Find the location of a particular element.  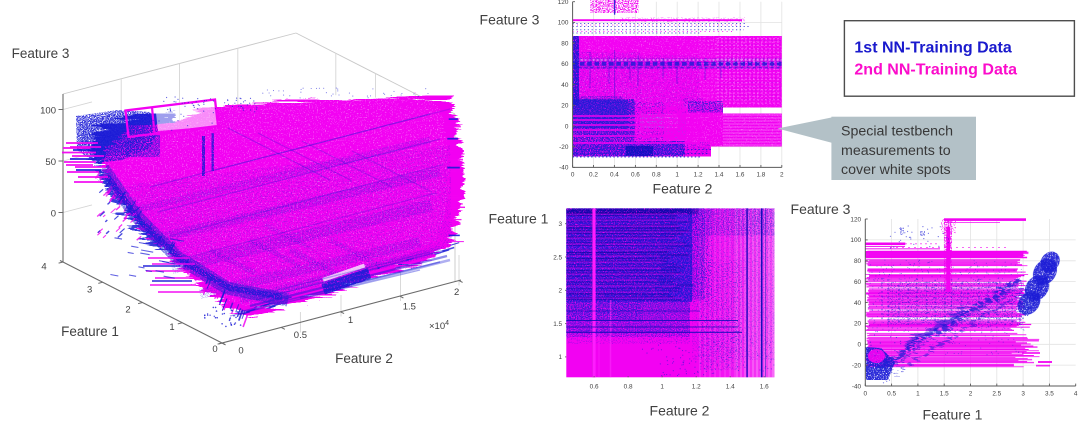

svg-text: 3.5 is located at coordinates (1049, 394).